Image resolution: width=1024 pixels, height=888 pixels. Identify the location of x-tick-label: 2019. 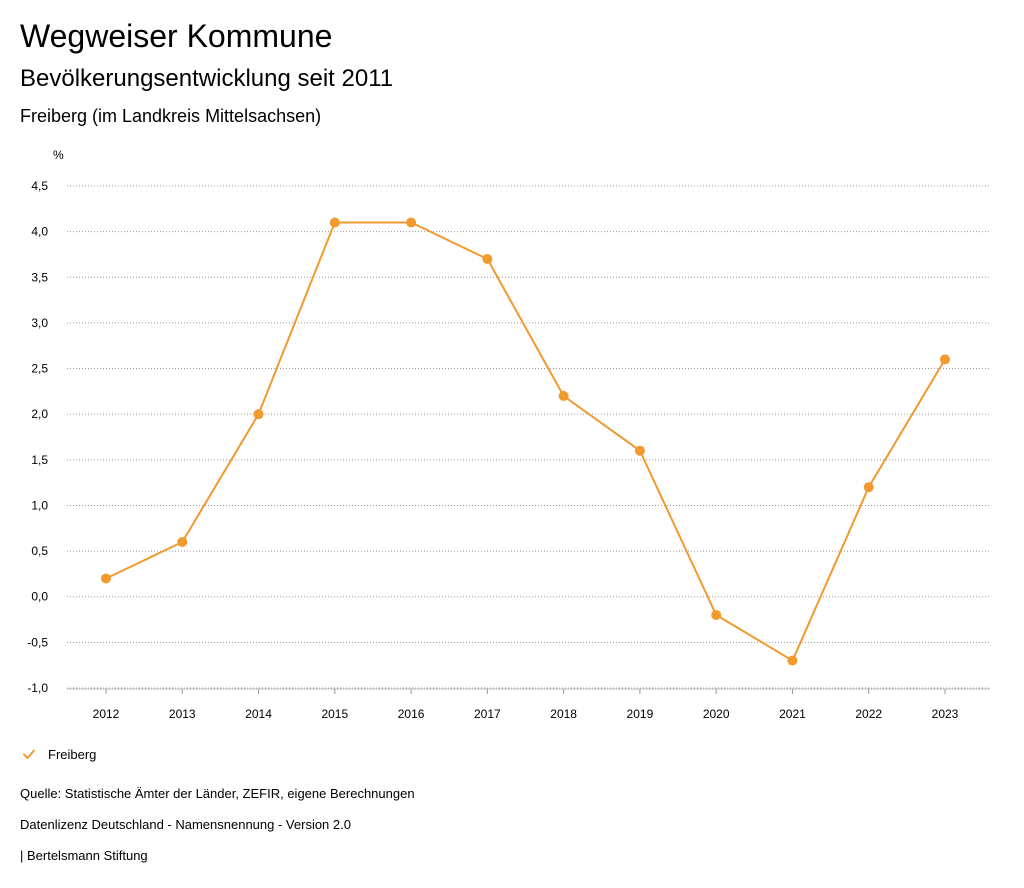
(640, 714).